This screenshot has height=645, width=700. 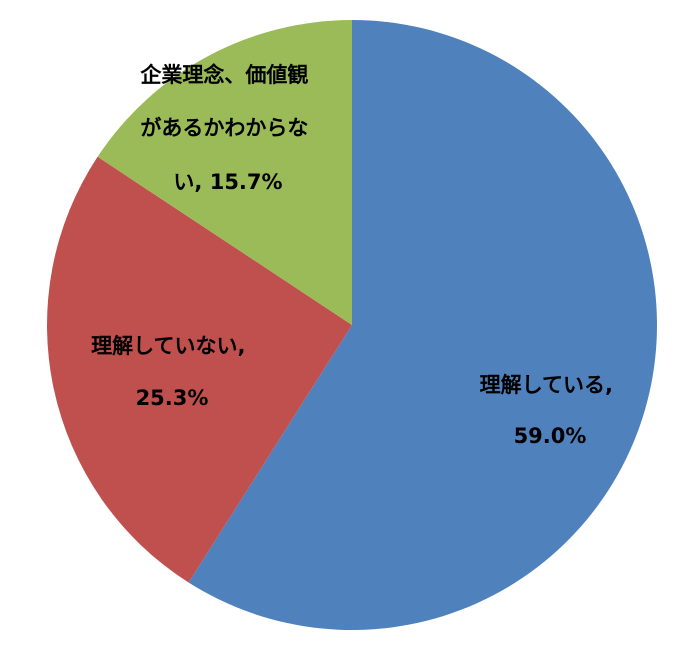 I want to click on slice-label-not-understand: 理解していない, 25.3%, so click(x=172, y=372).